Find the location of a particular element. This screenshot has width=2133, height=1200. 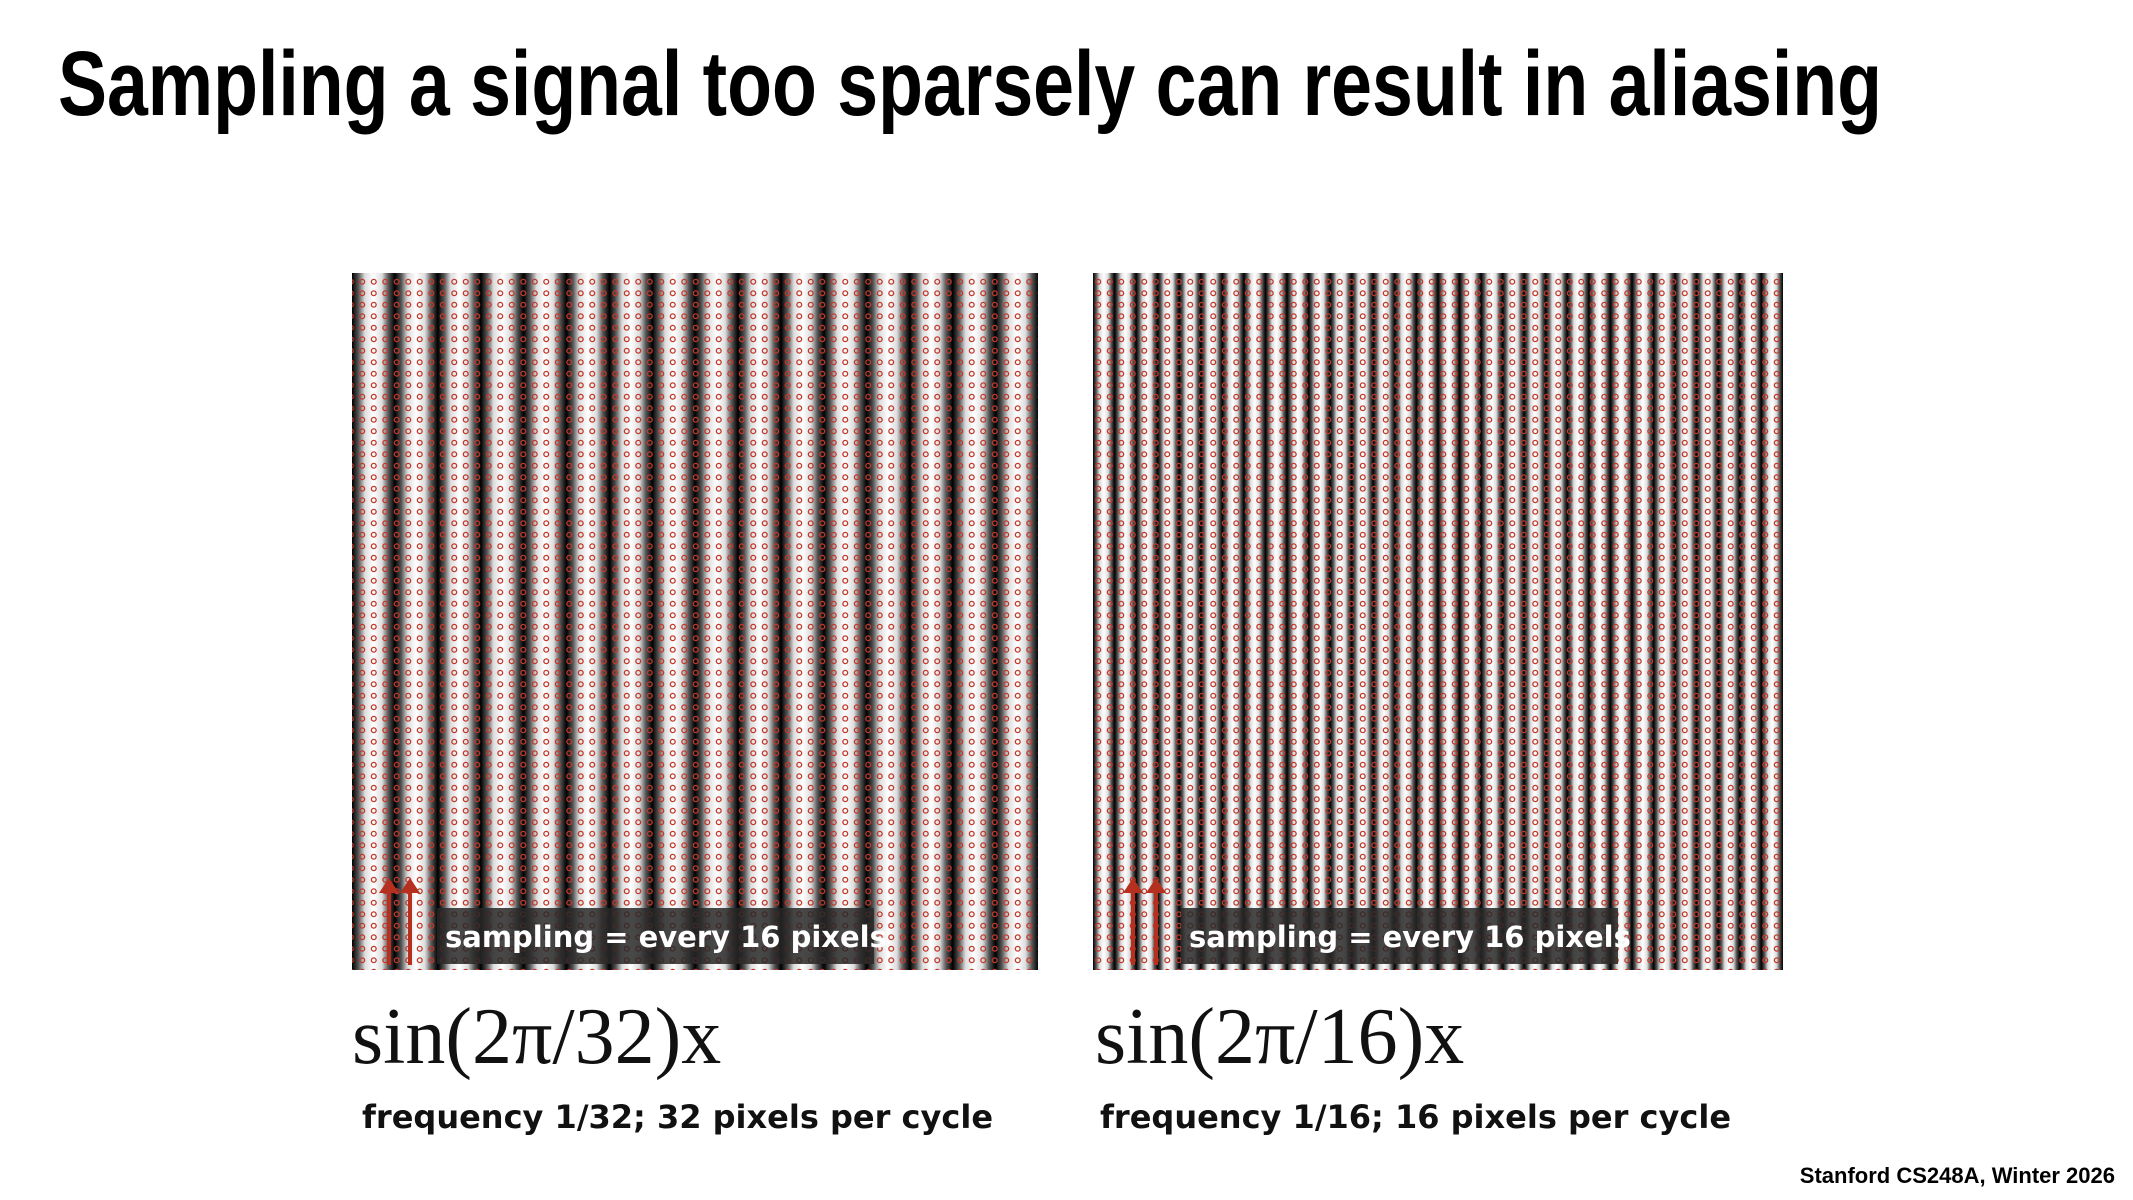

formula: sin(2π/32)x is located at coordinates (536, 1037).